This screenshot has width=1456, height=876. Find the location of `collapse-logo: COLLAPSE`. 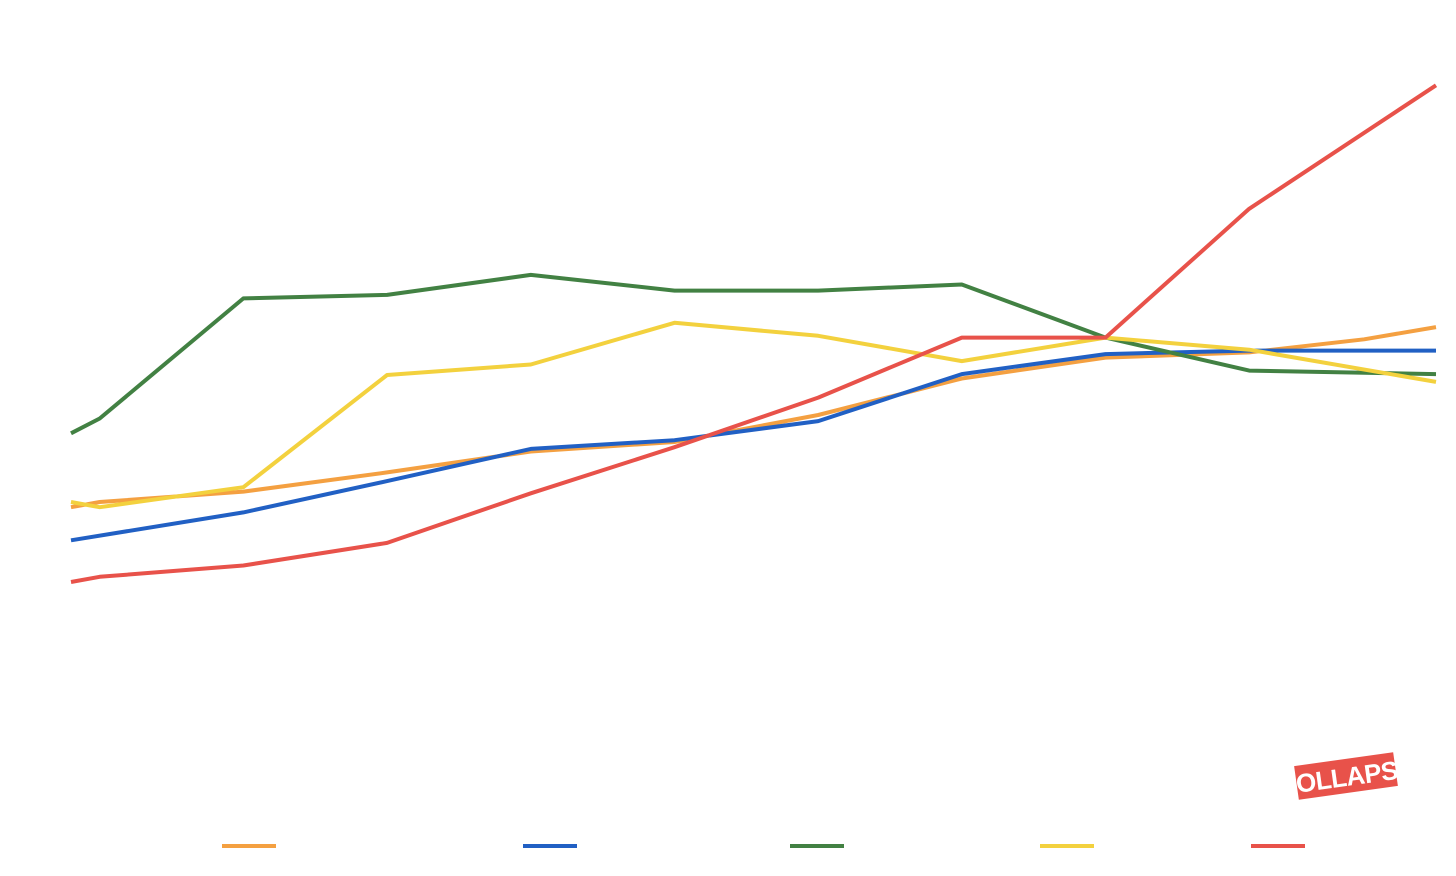

collapse-logo: COLLAPSE is located at coordinates (1346, 776).